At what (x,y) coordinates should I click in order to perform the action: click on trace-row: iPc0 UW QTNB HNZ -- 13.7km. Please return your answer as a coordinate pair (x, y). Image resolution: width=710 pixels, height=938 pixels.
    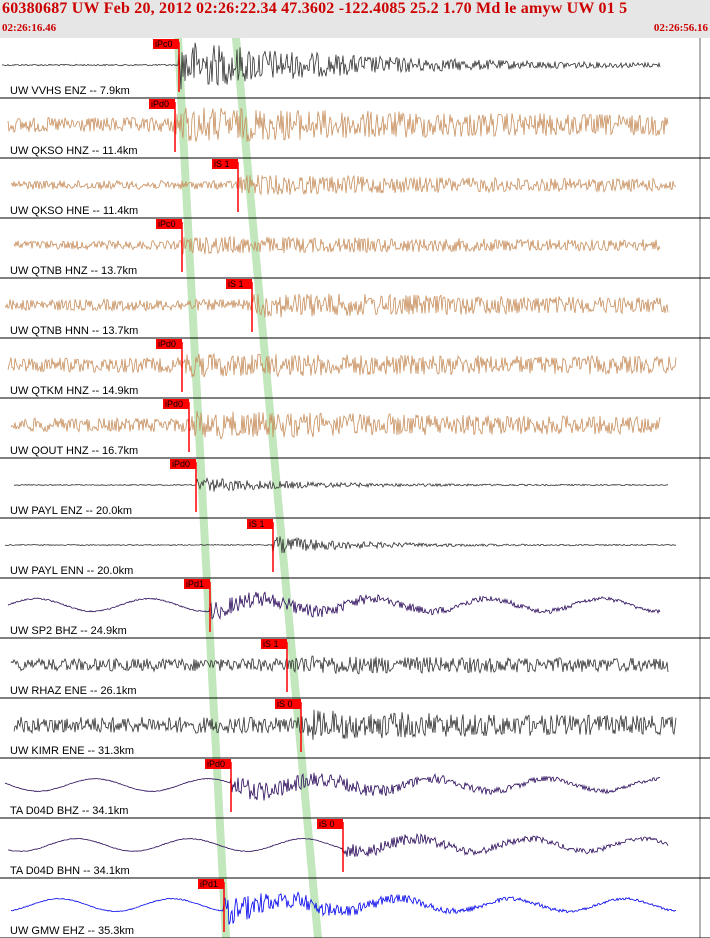
    Looking at the image, I should click on (355, 248).